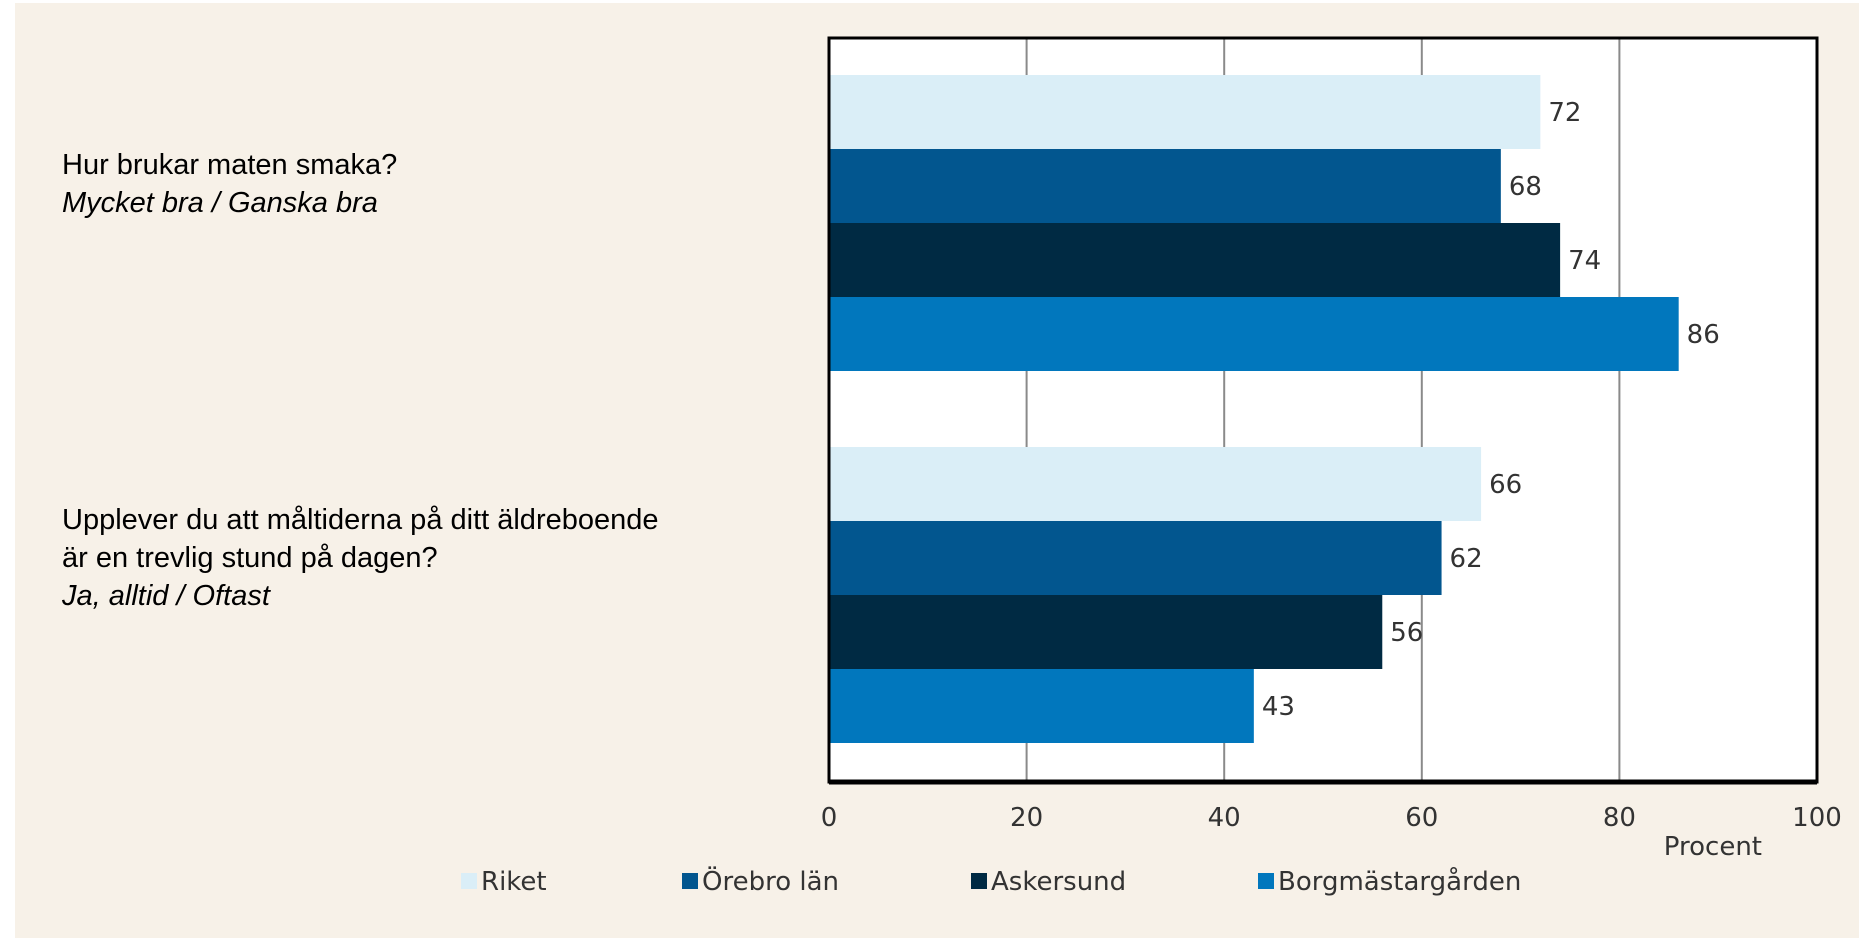  I want to click on x-tick-label: 0, so click(829, 818).